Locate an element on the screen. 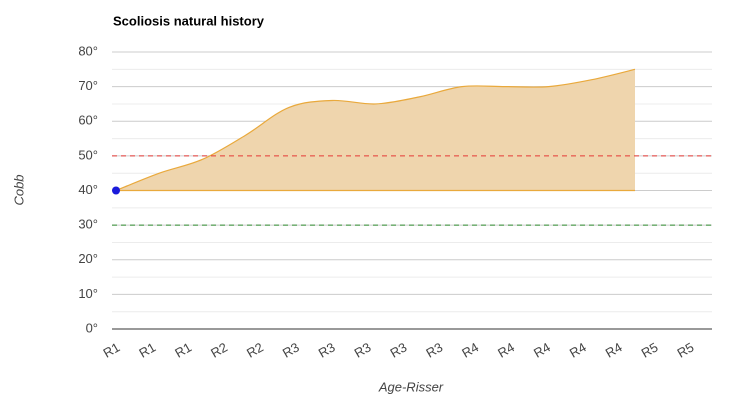 This screenshot has width=729, height=407. y-tick-label: 0° is located at coordinates (92, 327).